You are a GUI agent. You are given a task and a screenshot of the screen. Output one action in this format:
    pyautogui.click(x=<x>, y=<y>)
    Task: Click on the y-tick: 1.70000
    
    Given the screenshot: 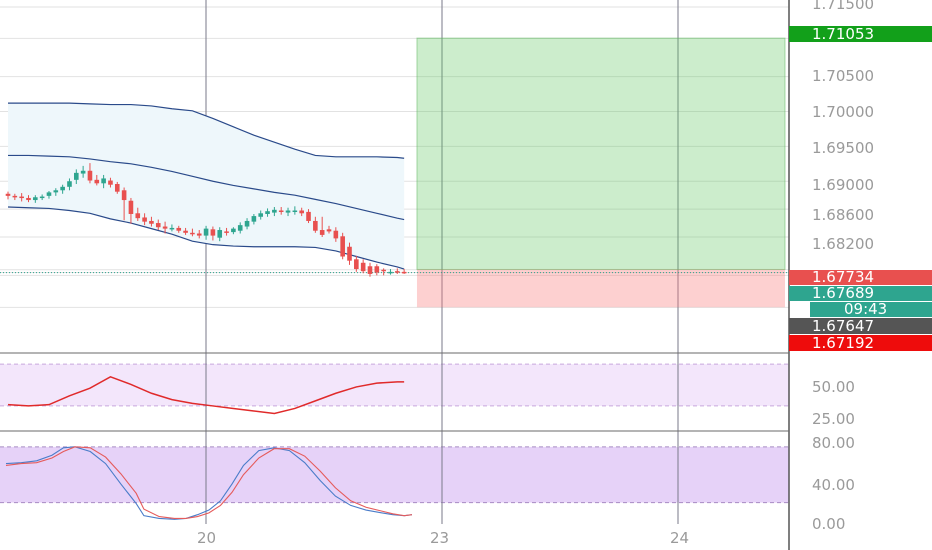 What is the action you would take?
    pyautogui.click(x=843, y=112)
    